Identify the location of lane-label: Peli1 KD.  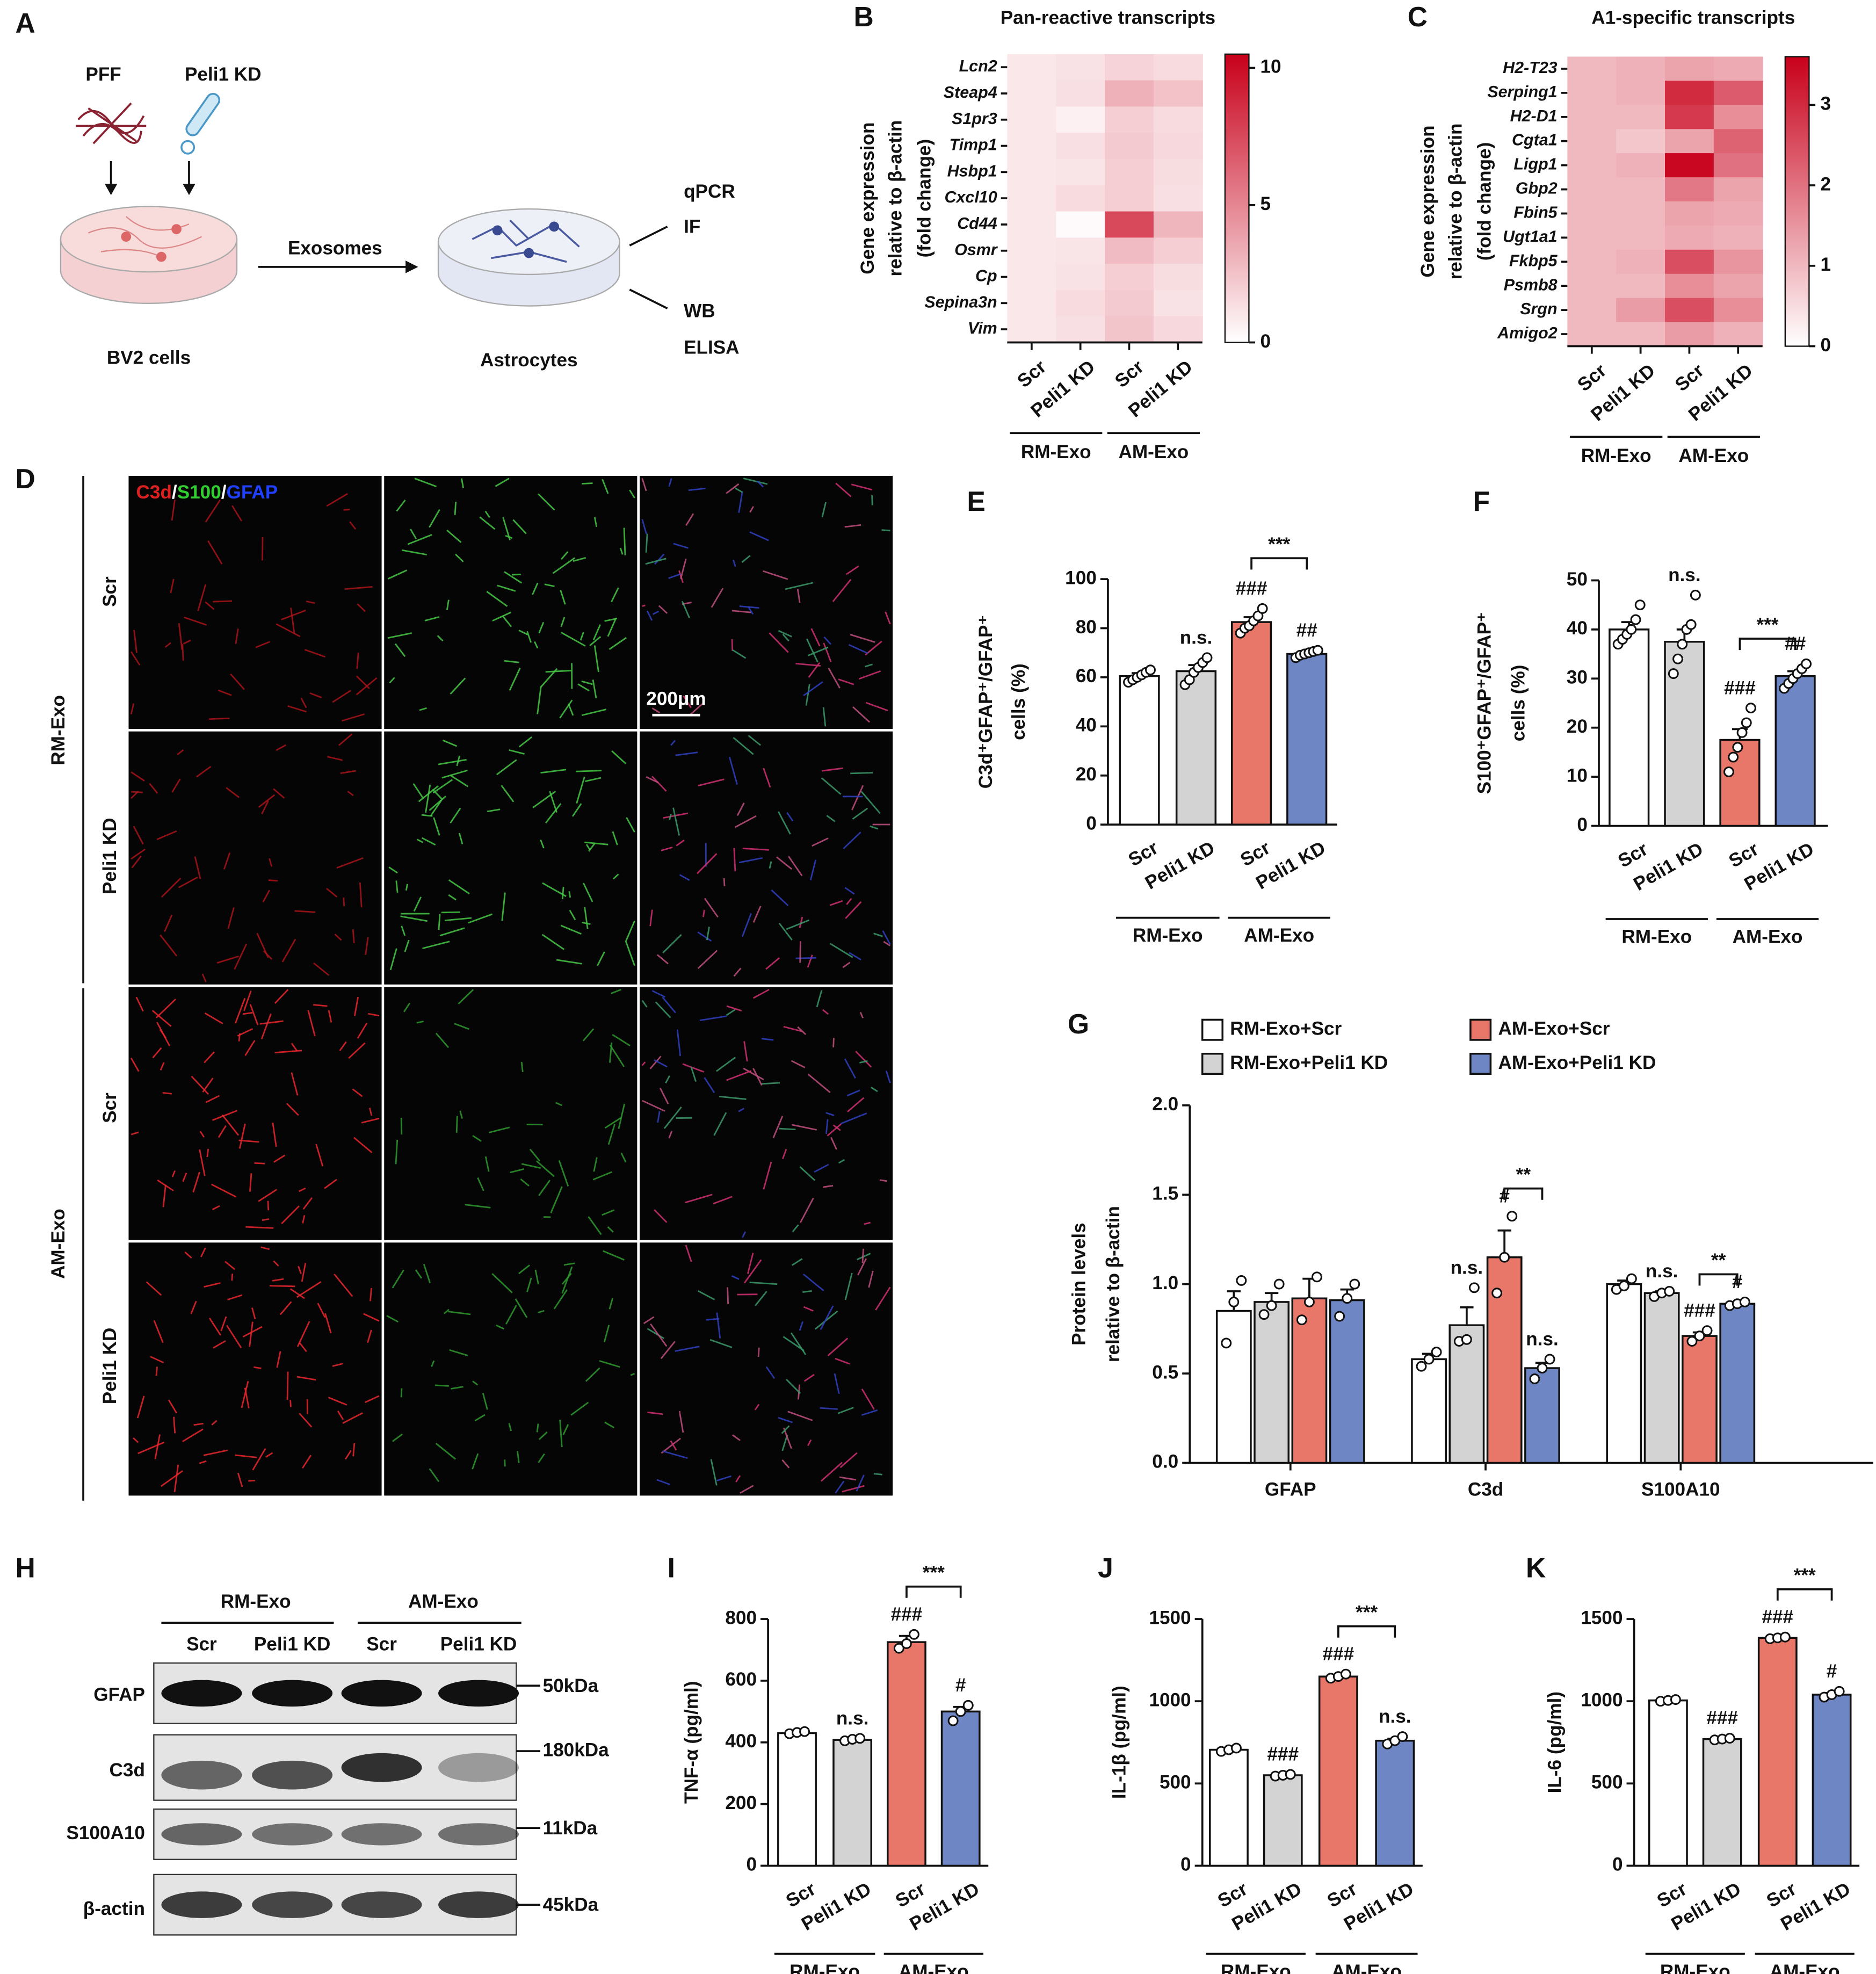
(478, 1644).